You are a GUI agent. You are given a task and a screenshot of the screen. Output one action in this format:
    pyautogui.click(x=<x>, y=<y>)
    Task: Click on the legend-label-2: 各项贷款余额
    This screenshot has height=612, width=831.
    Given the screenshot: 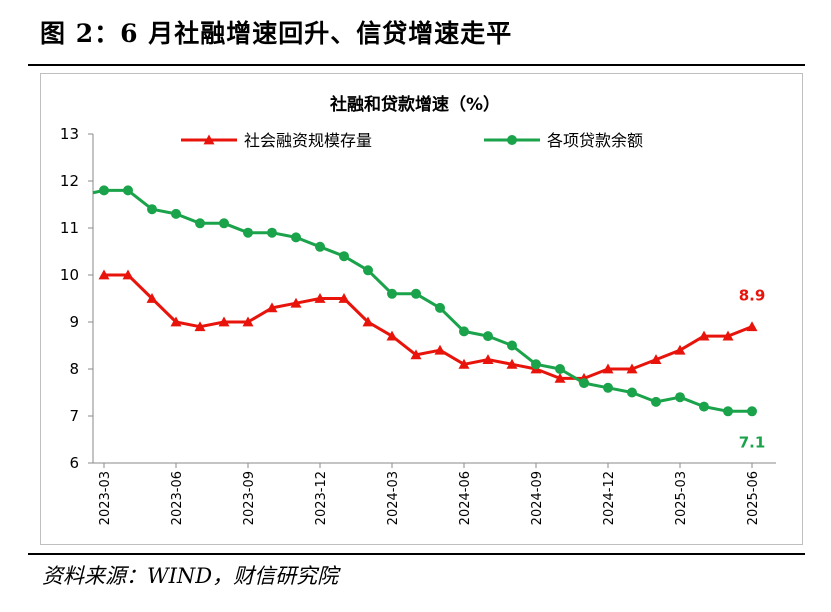 What is the action you would take?
    pyautogui.click(x=595, y=140)
    